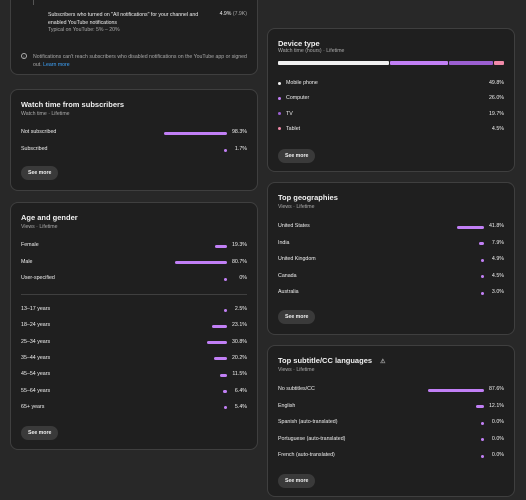 The width and height of the screenshot is (526, 500). Describe the element at coordinates (497, 422) in the screenshot. I see `subtitle-language-value: 0.0%` at that location.